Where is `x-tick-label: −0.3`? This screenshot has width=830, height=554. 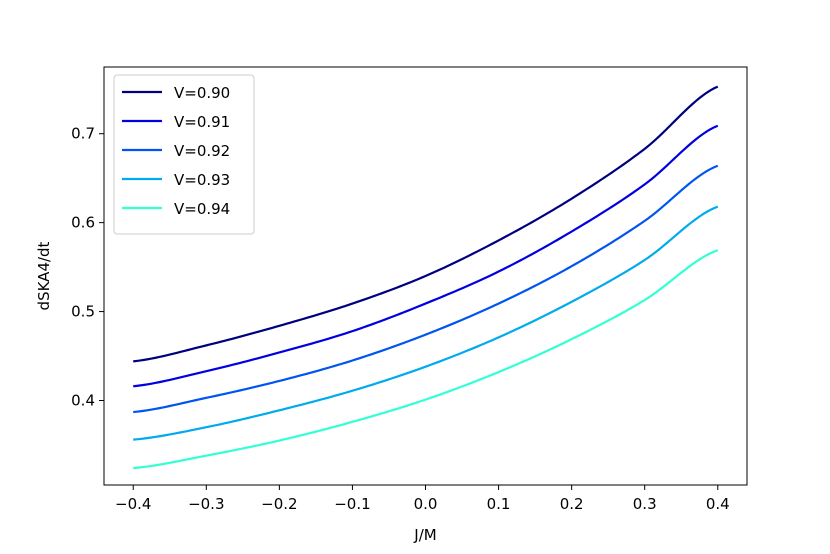 x-tick-label: −0.3 is located at coordinates (206, 504).